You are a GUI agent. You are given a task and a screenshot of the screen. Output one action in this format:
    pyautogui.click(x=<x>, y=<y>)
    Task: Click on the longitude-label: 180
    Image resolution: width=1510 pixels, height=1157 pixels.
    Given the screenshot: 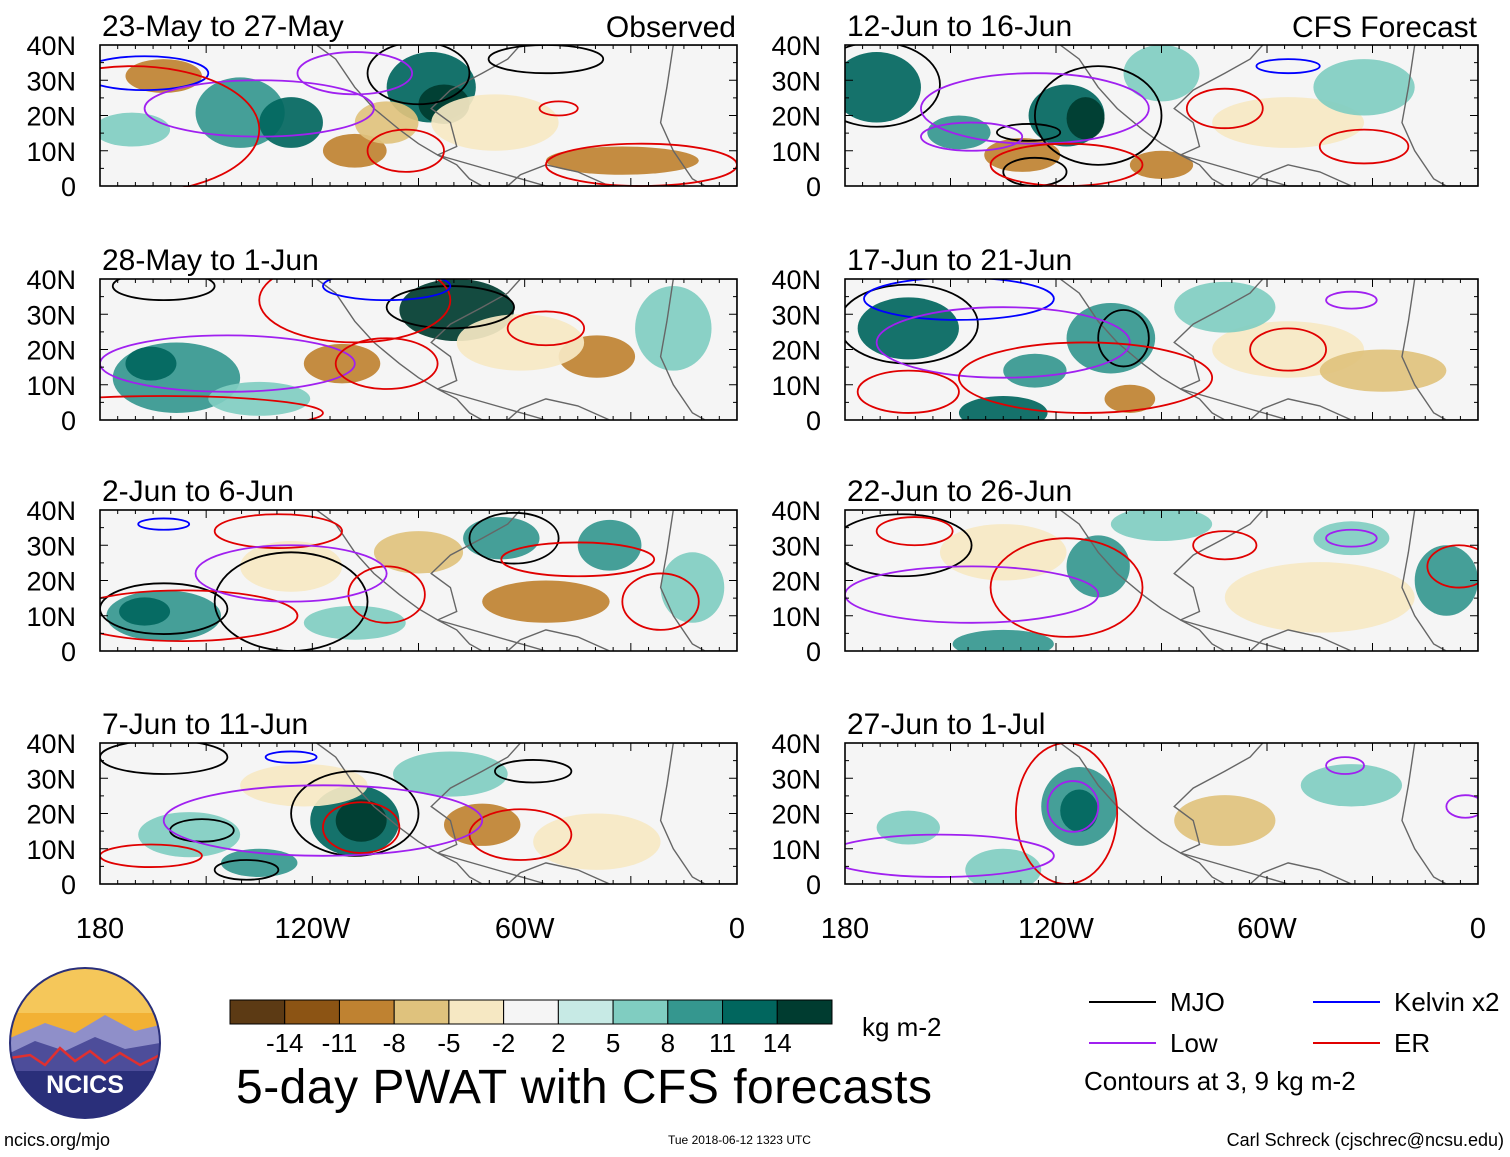 What is the action you would take?
    pyautogui.click(x=100, y=929)
    